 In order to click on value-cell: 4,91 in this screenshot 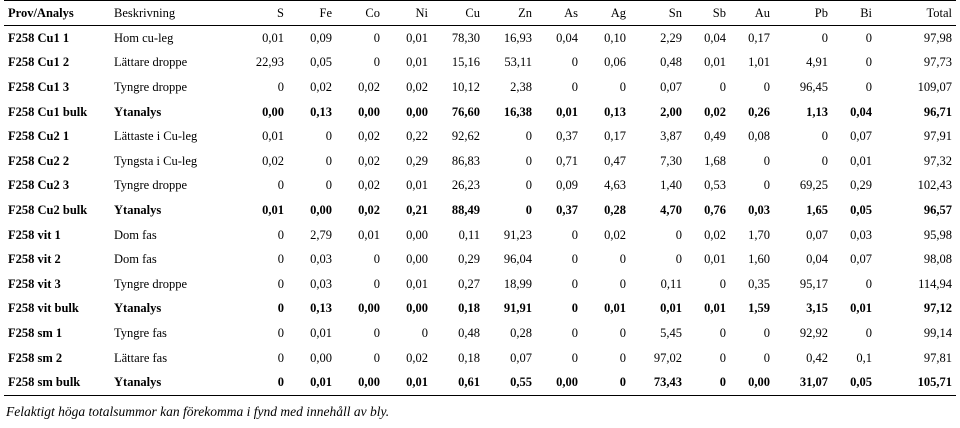, I will do `click(817, 62)`.